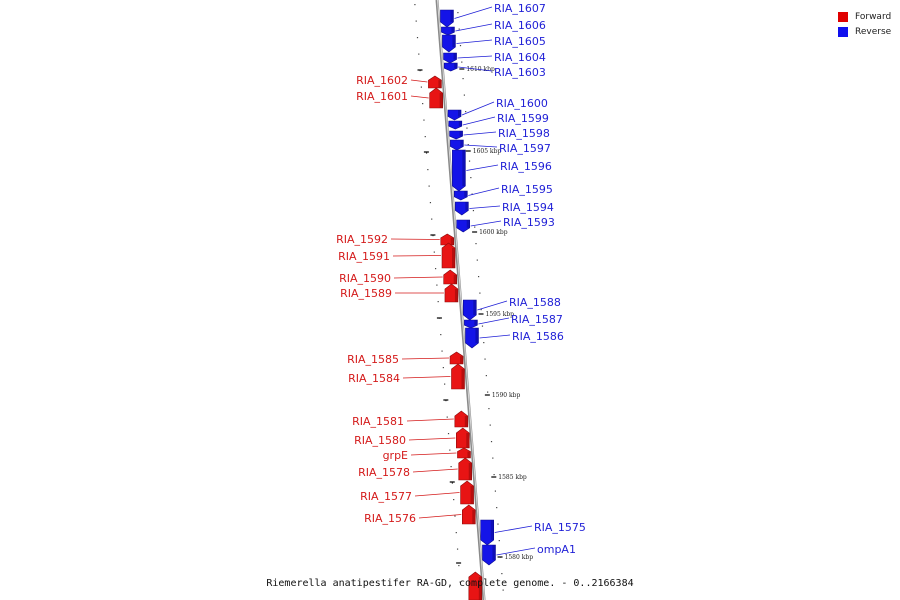 This screenshot has width=900, height=600. What do you see at coordinates (525, 148) in the screenshot?
I see `reverse-gene-label: RIA_1597` at bounding box center [525, 148].